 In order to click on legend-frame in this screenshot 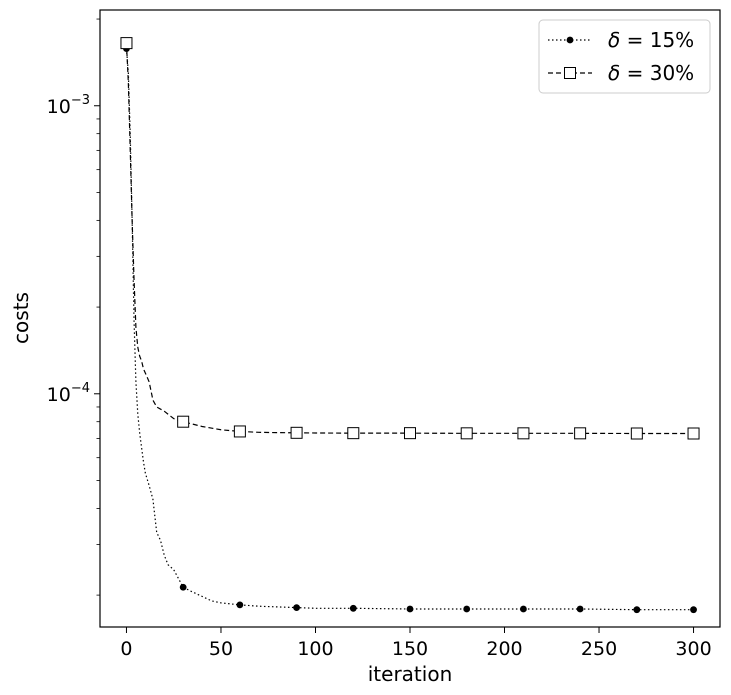, I will do `click(624, 56)`.